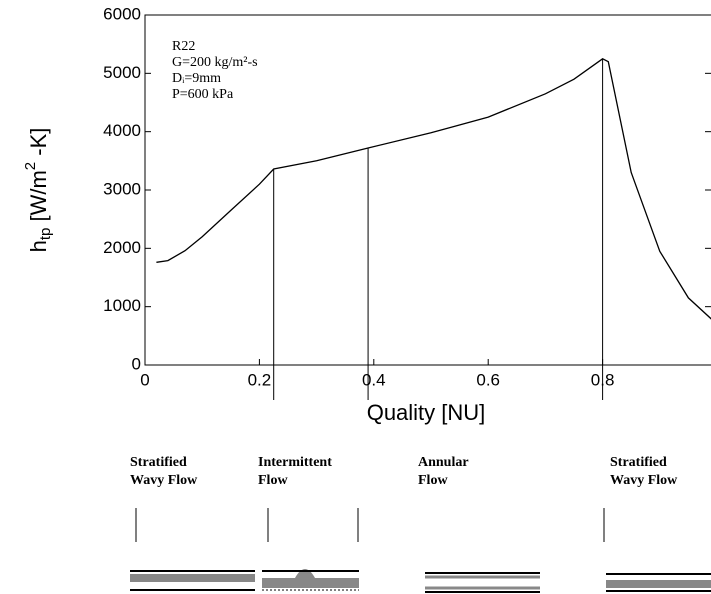 This screenshot has width=711, height=594. I want to click on regime-label: Intermittent, so click(295, 462).